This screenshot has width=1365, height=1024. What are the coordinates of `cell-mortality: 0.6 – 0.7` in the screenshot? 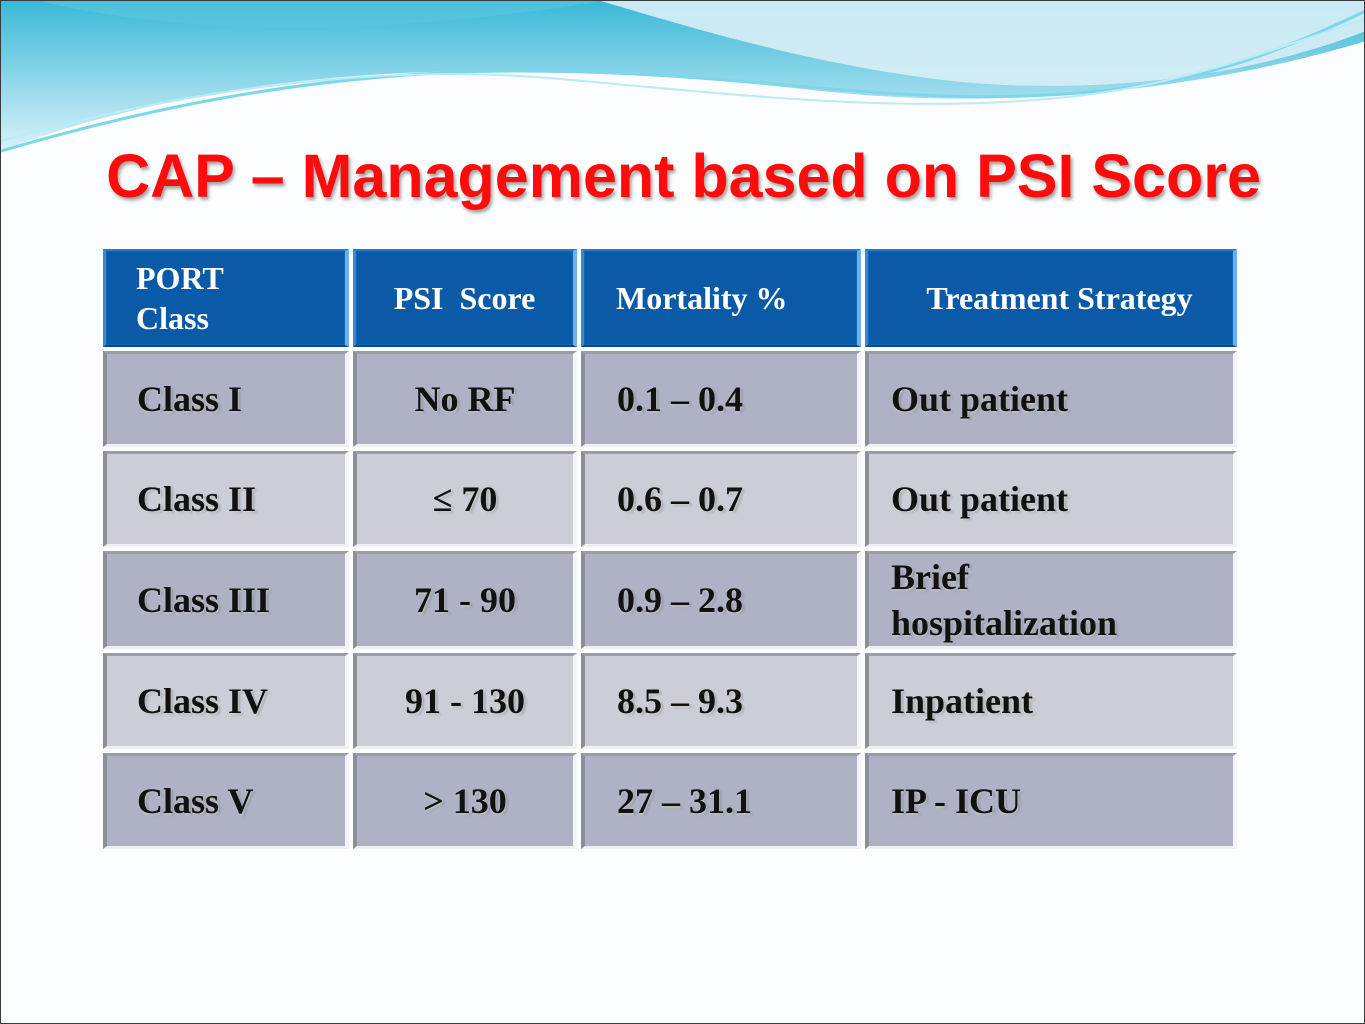 It's located at (721, 499).